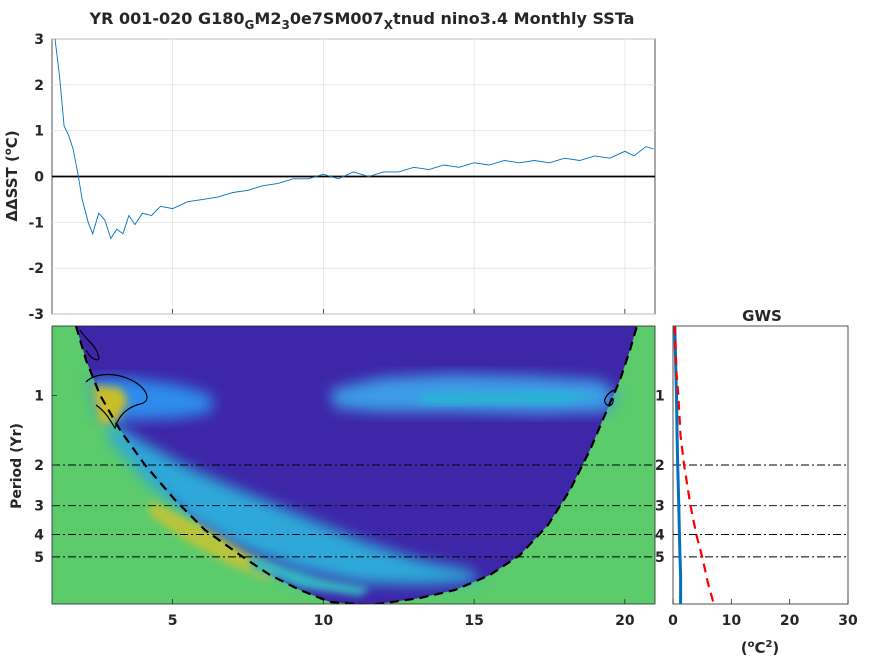 This screenshot has width=875, height=656. What do you see at coordinates (39, 40) in the screenshot?
I see `timeseries-y-tick-label: 3` at bounding box center [39, 40].